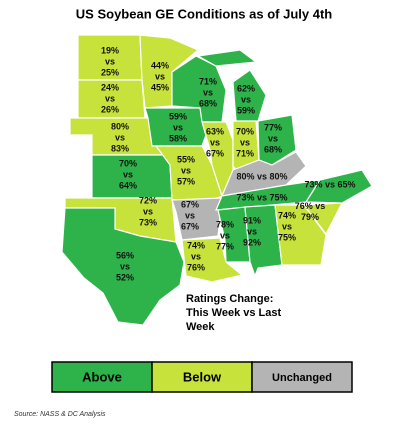 The height and width of the screenshot is (425, 409). Describe the element at coordinates (178, 138) in the screenshot. I see `state-label: 58%` at that location.